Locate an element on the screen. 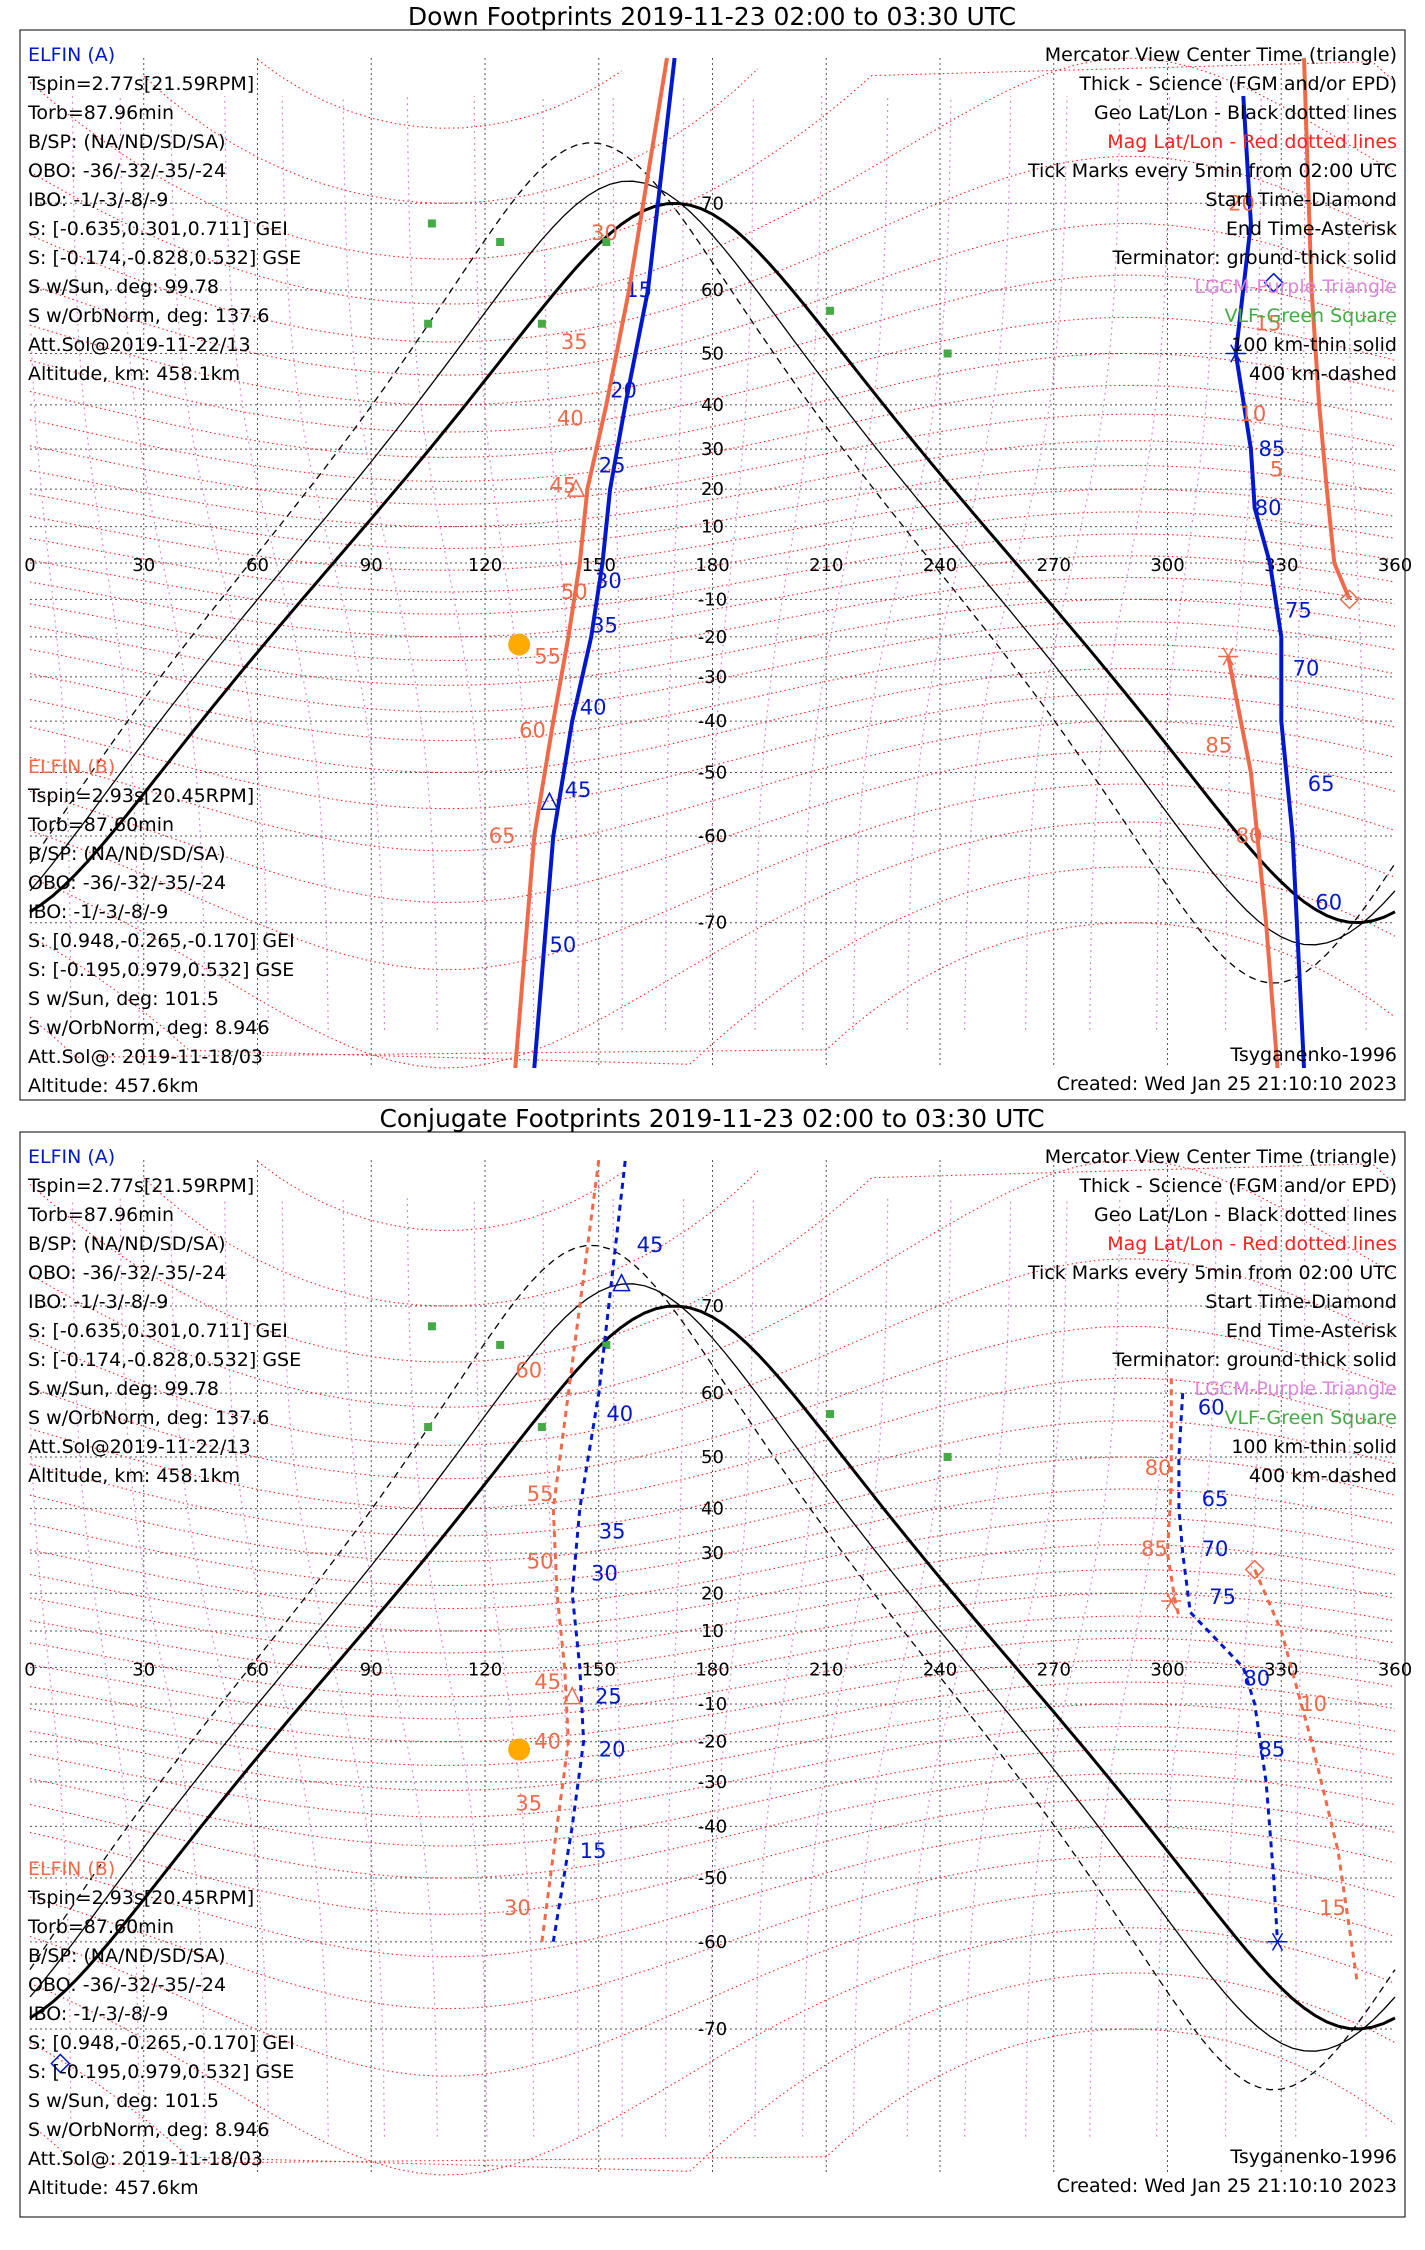  lat-tick-label: 20 is located at coordinates (712, 489).